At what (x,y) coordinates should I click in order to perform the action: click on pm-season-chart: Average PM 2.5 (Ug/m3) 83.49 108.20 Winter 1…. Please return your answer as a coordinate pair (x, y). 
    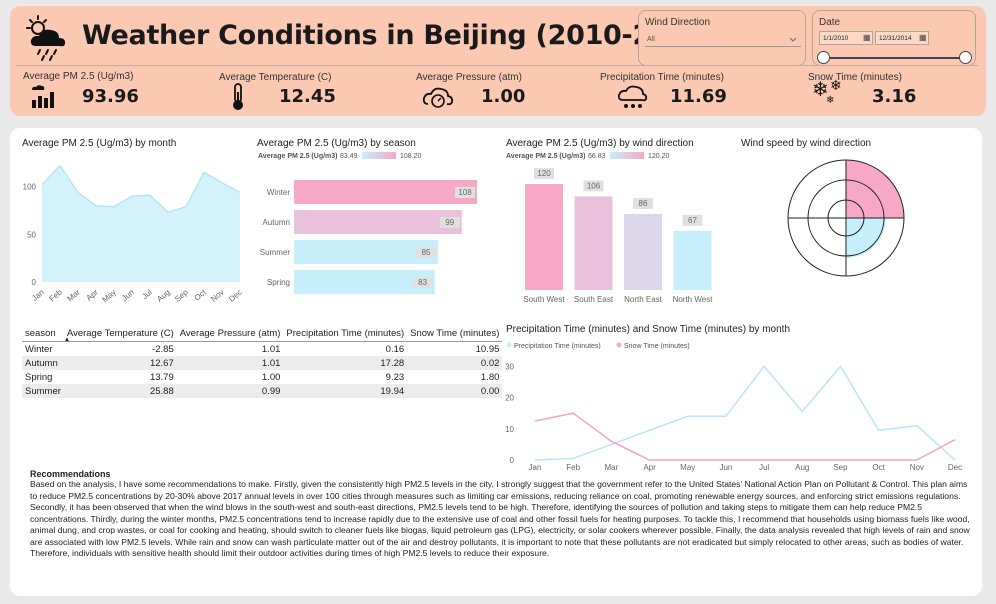
    Looking at the image, I should click on (367, 223).